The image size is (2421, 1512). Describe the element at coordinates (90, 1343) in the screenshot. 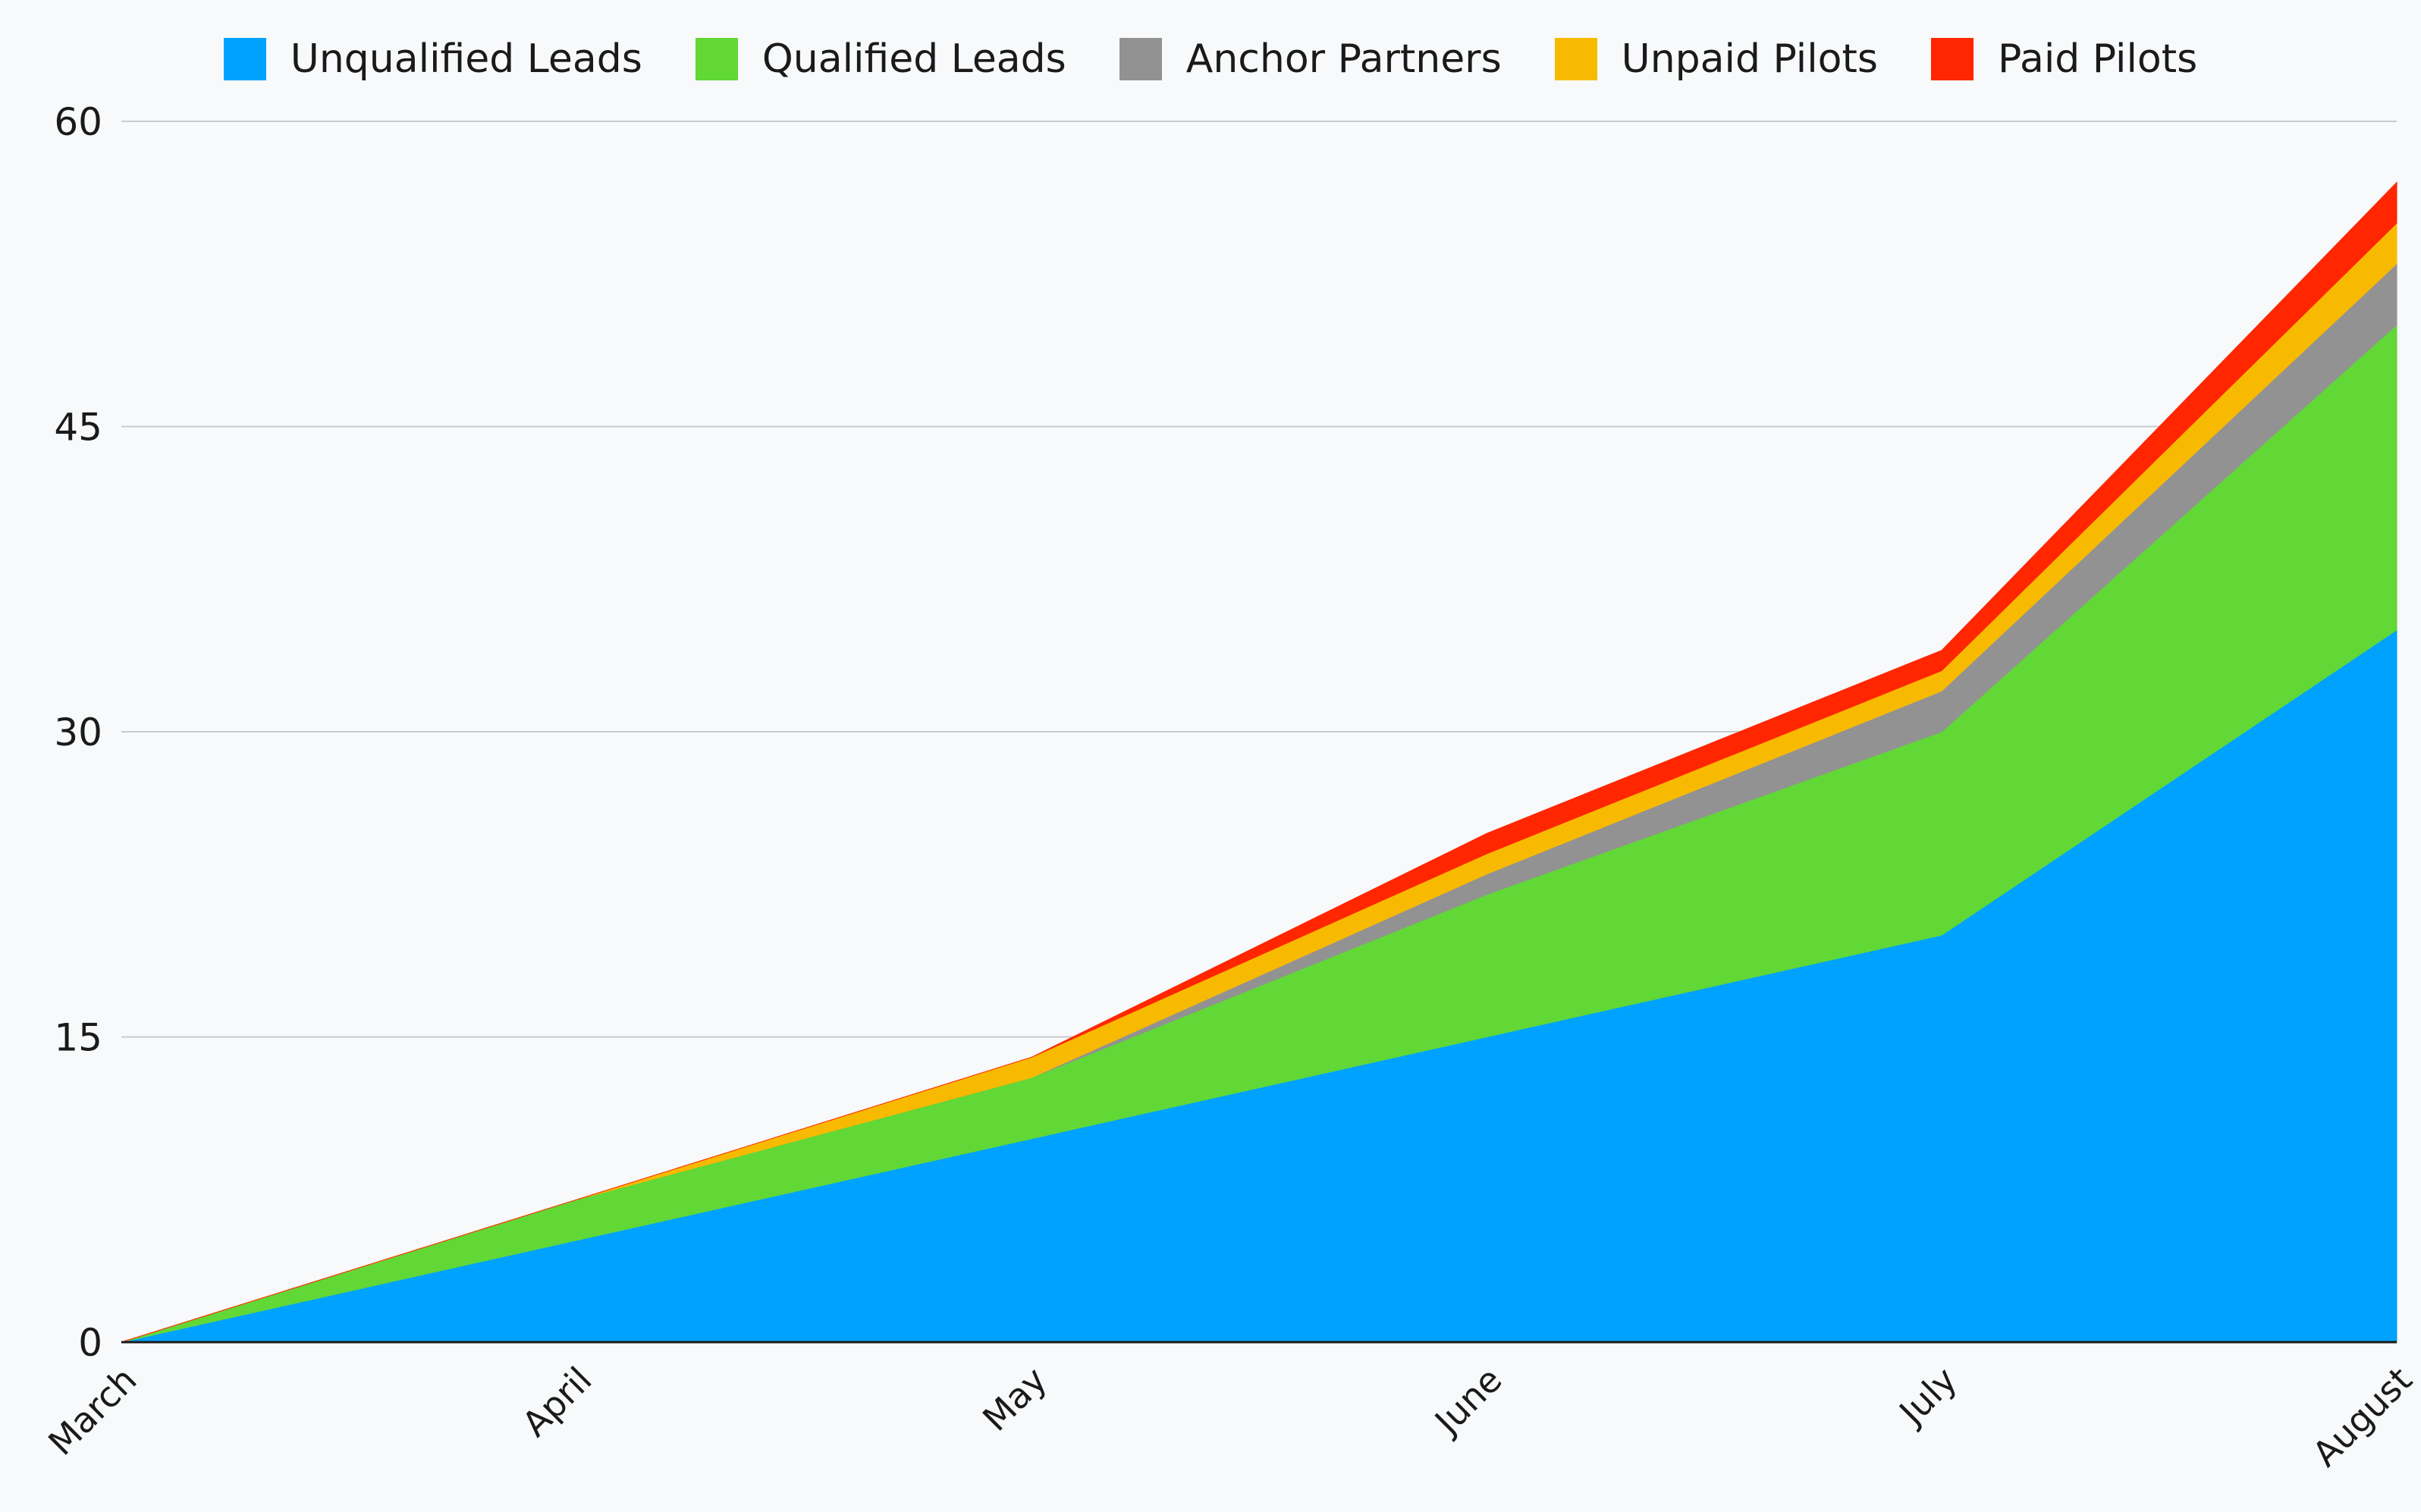

I see `y-tick-label: 0` at that location.